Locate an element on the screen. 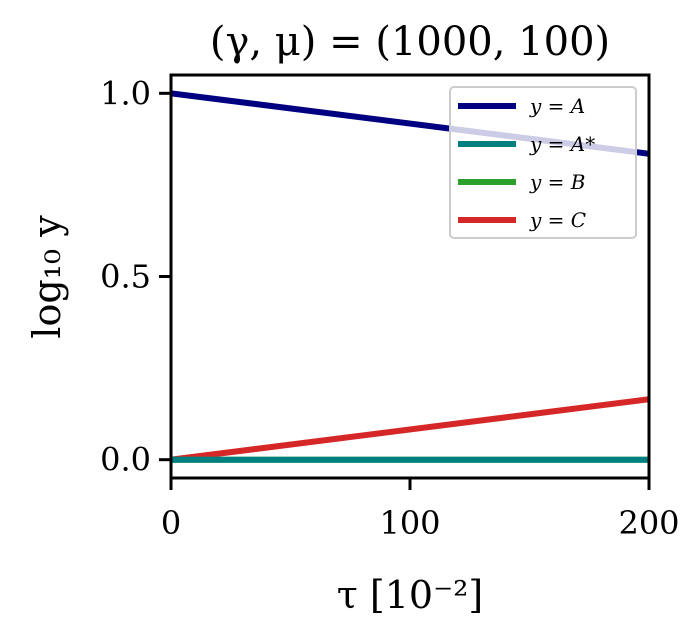 The width and height of the screenshot is (690, 630). legend-label-3: y = C is located at coordinates (557, 220).